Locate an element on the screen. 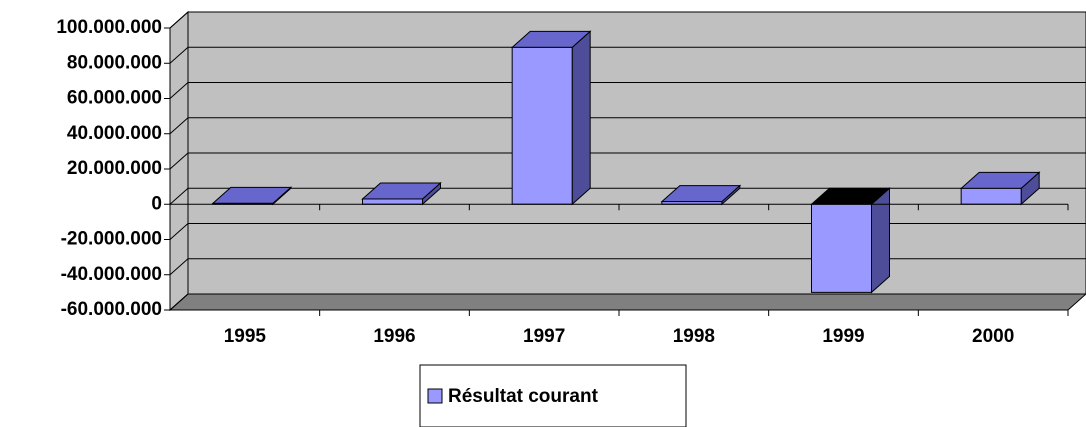 Image resolution: width=1086 pixels, height=427 pixels. y-tick-label: 80.000.000 is located at coordinates (114, 62).